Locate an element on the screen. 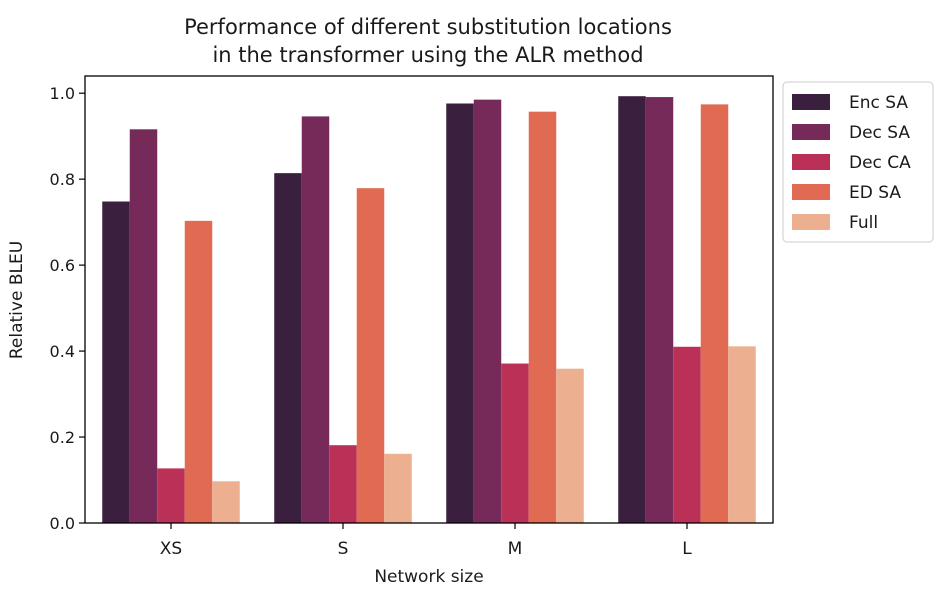 This screenshot has height=594, width=943. y-axis-label: Relative BLEU is located at coordinates (17, 300).